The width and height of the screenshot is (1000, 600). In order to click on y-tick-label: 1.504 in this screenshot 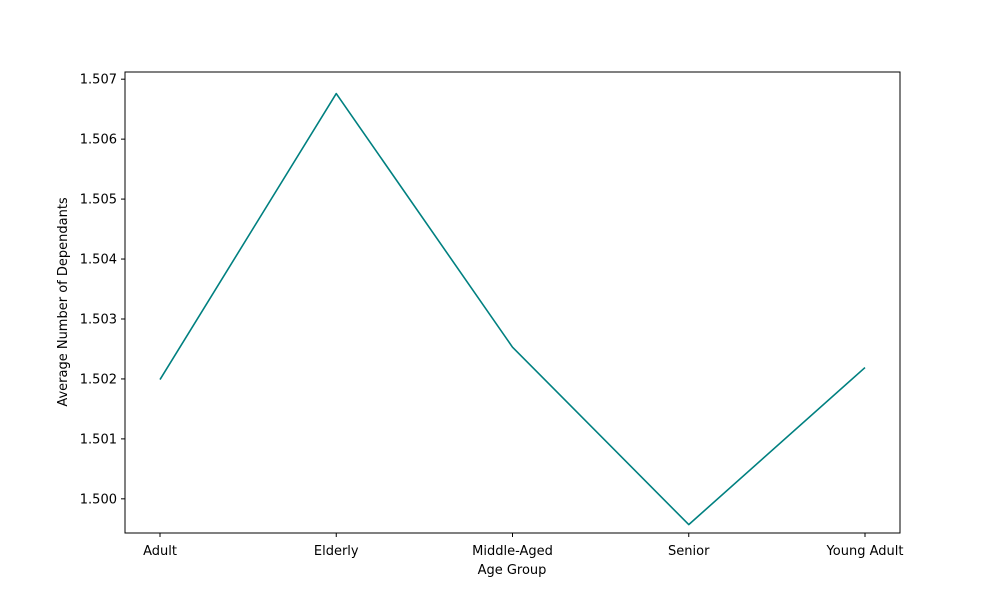, I will do `click(98, 260)`.